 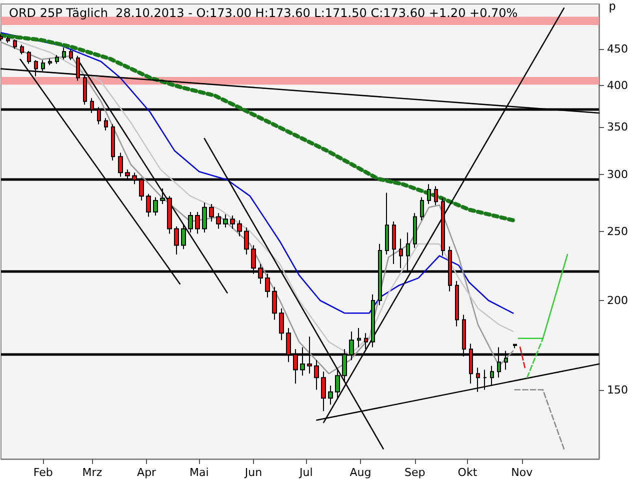 What do you see at coordinates (199, 472) in the screenshot?
I see `x-tick-label: Mai` at bounding box center [199, 472].